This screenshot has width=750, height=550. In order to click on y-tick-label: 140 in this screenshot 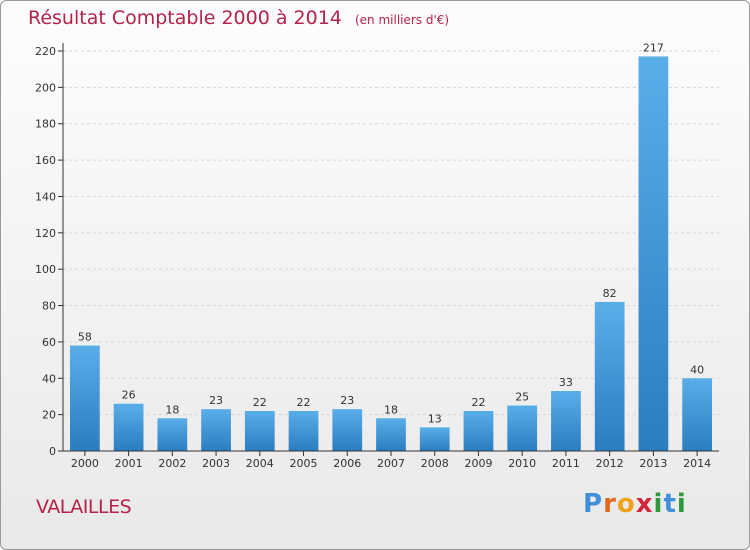, I will do `click(45, 196)`.